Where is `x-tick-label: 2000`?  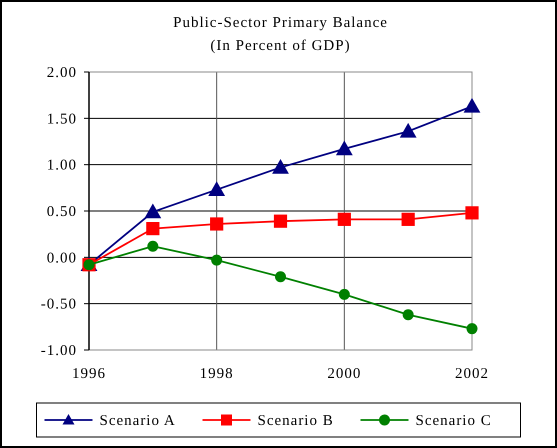
x-tick-label: 2000 is located at coordinates (344, 374).